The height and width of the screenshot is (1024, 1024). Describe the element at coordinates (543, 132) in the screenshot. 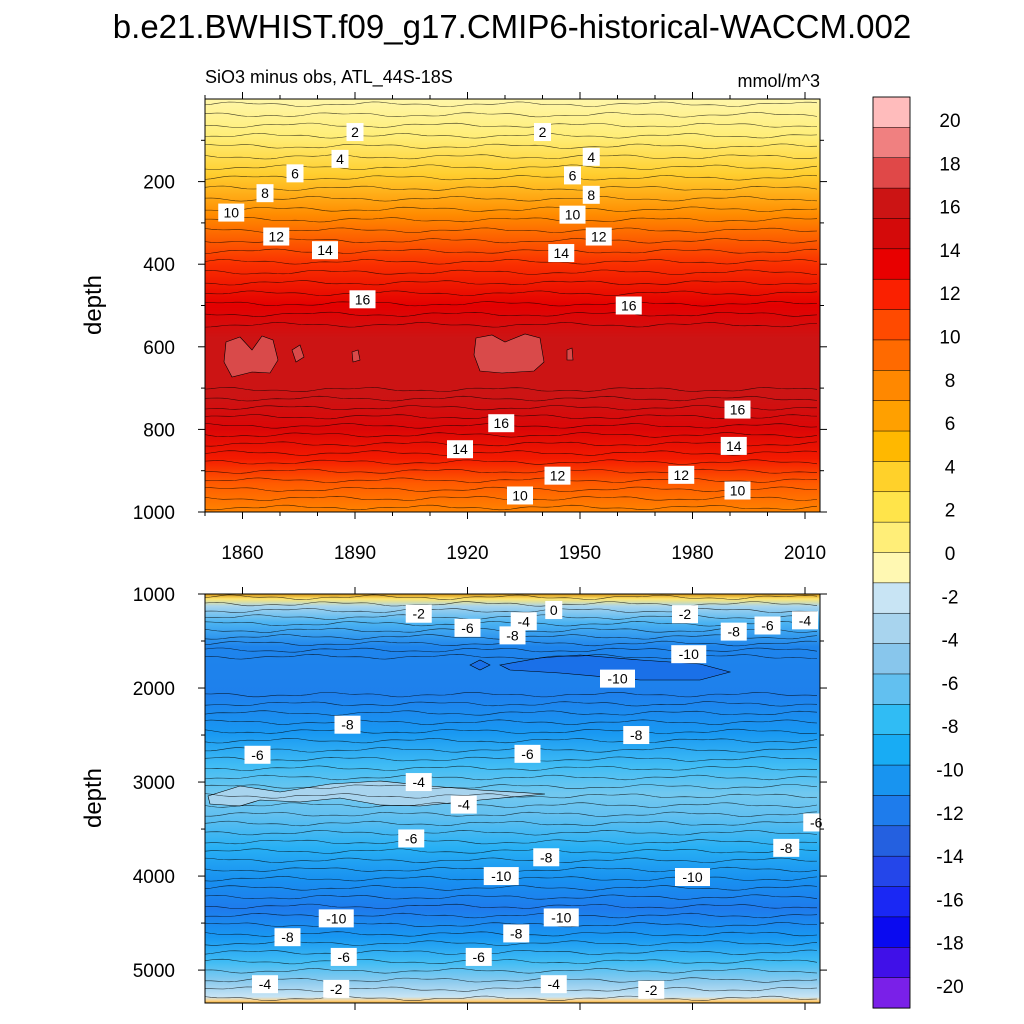

I see `contour-label: 2` at that location.